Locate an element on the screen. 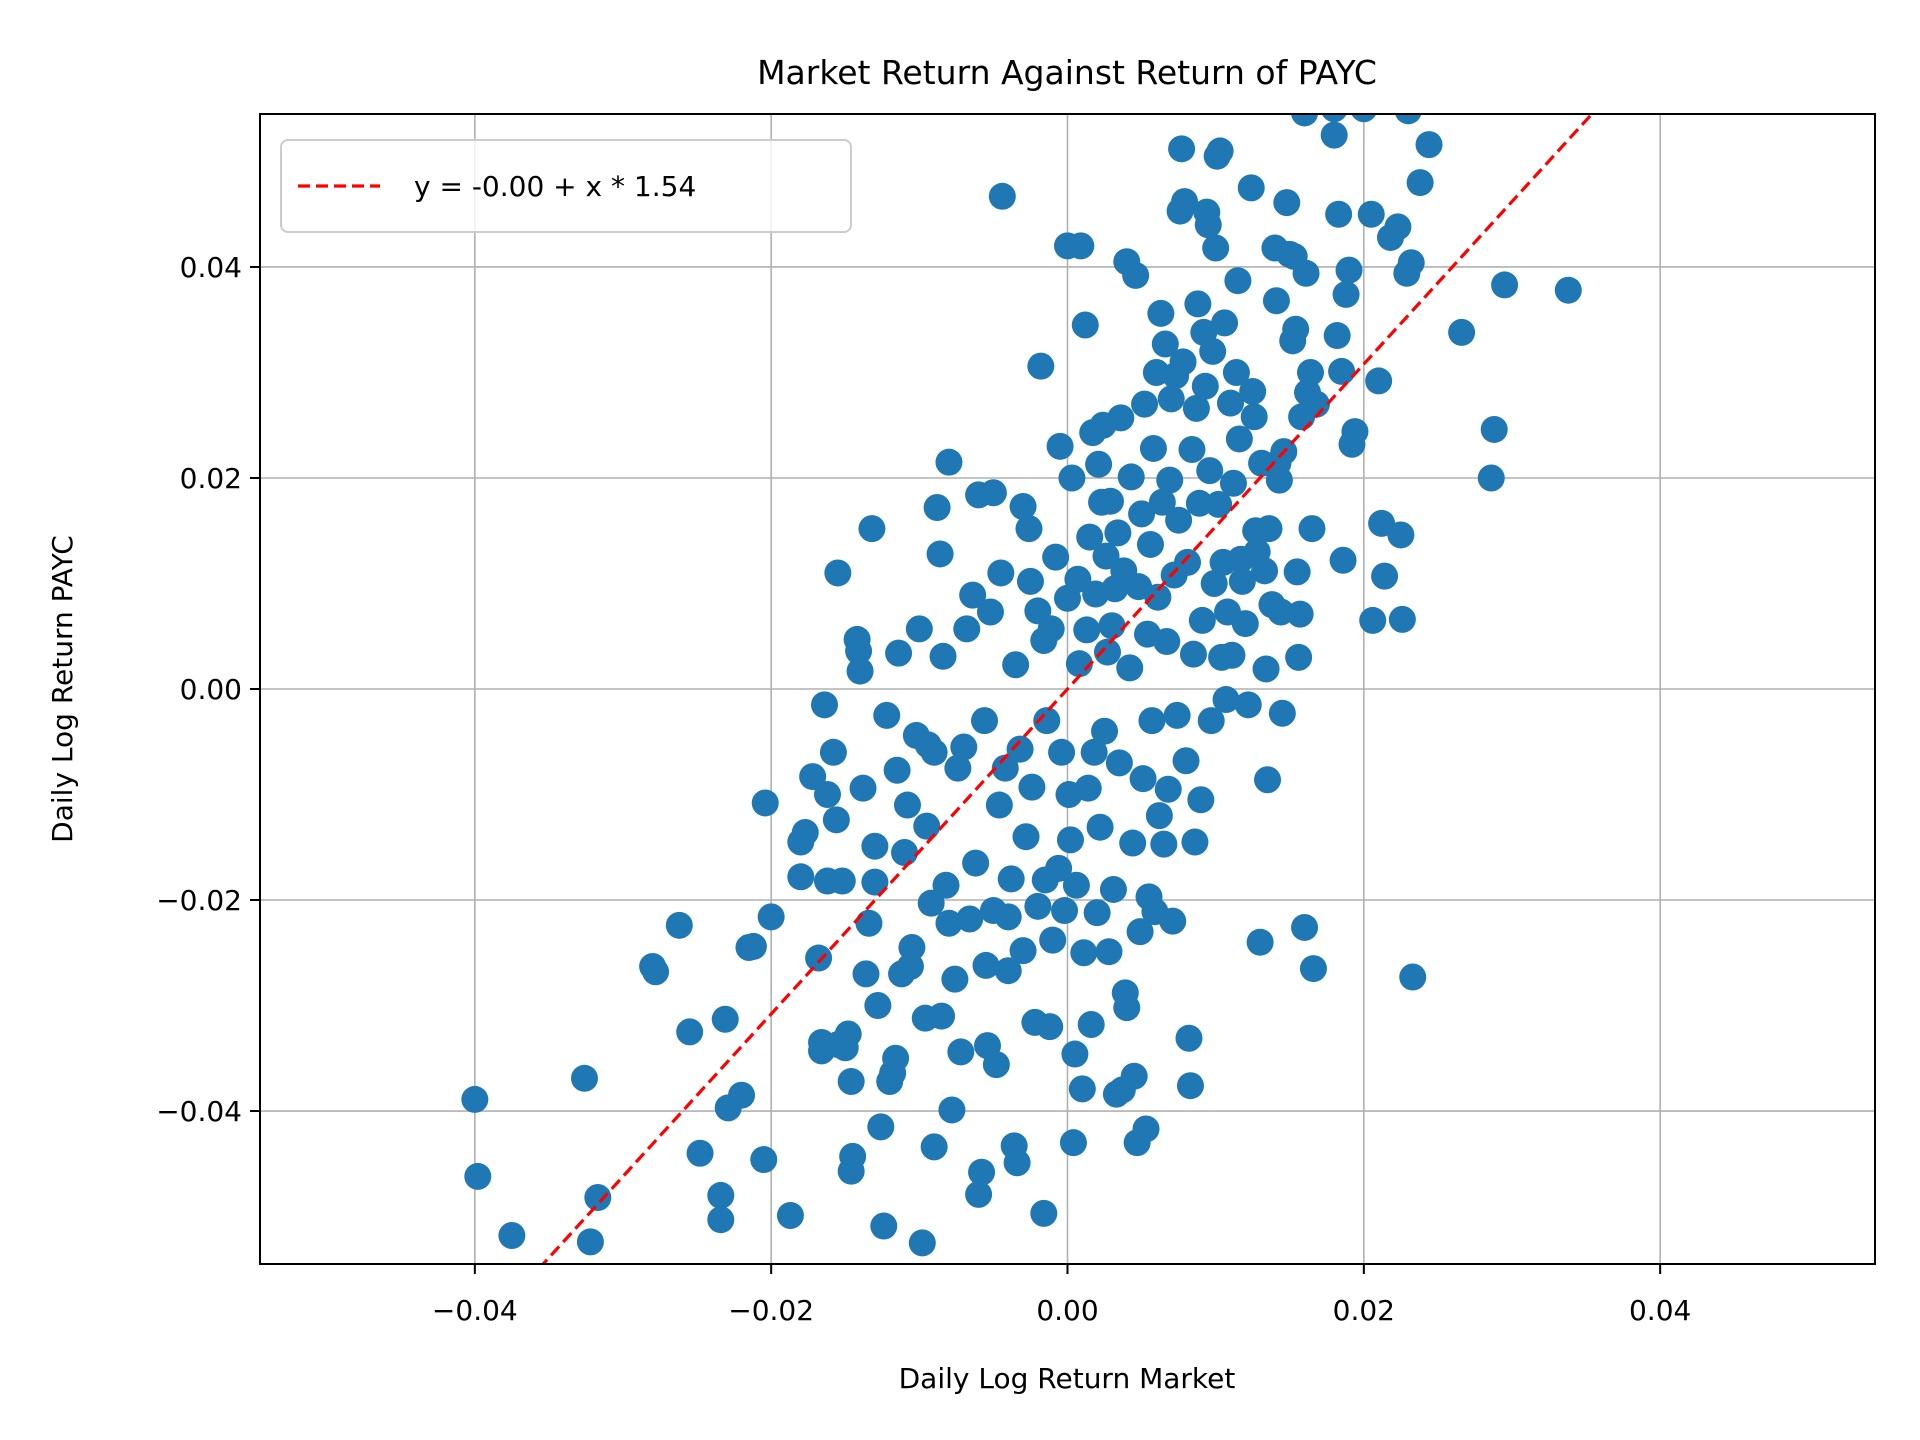  x-tick-label: −0.02 is located at coordinates (771, 1310).